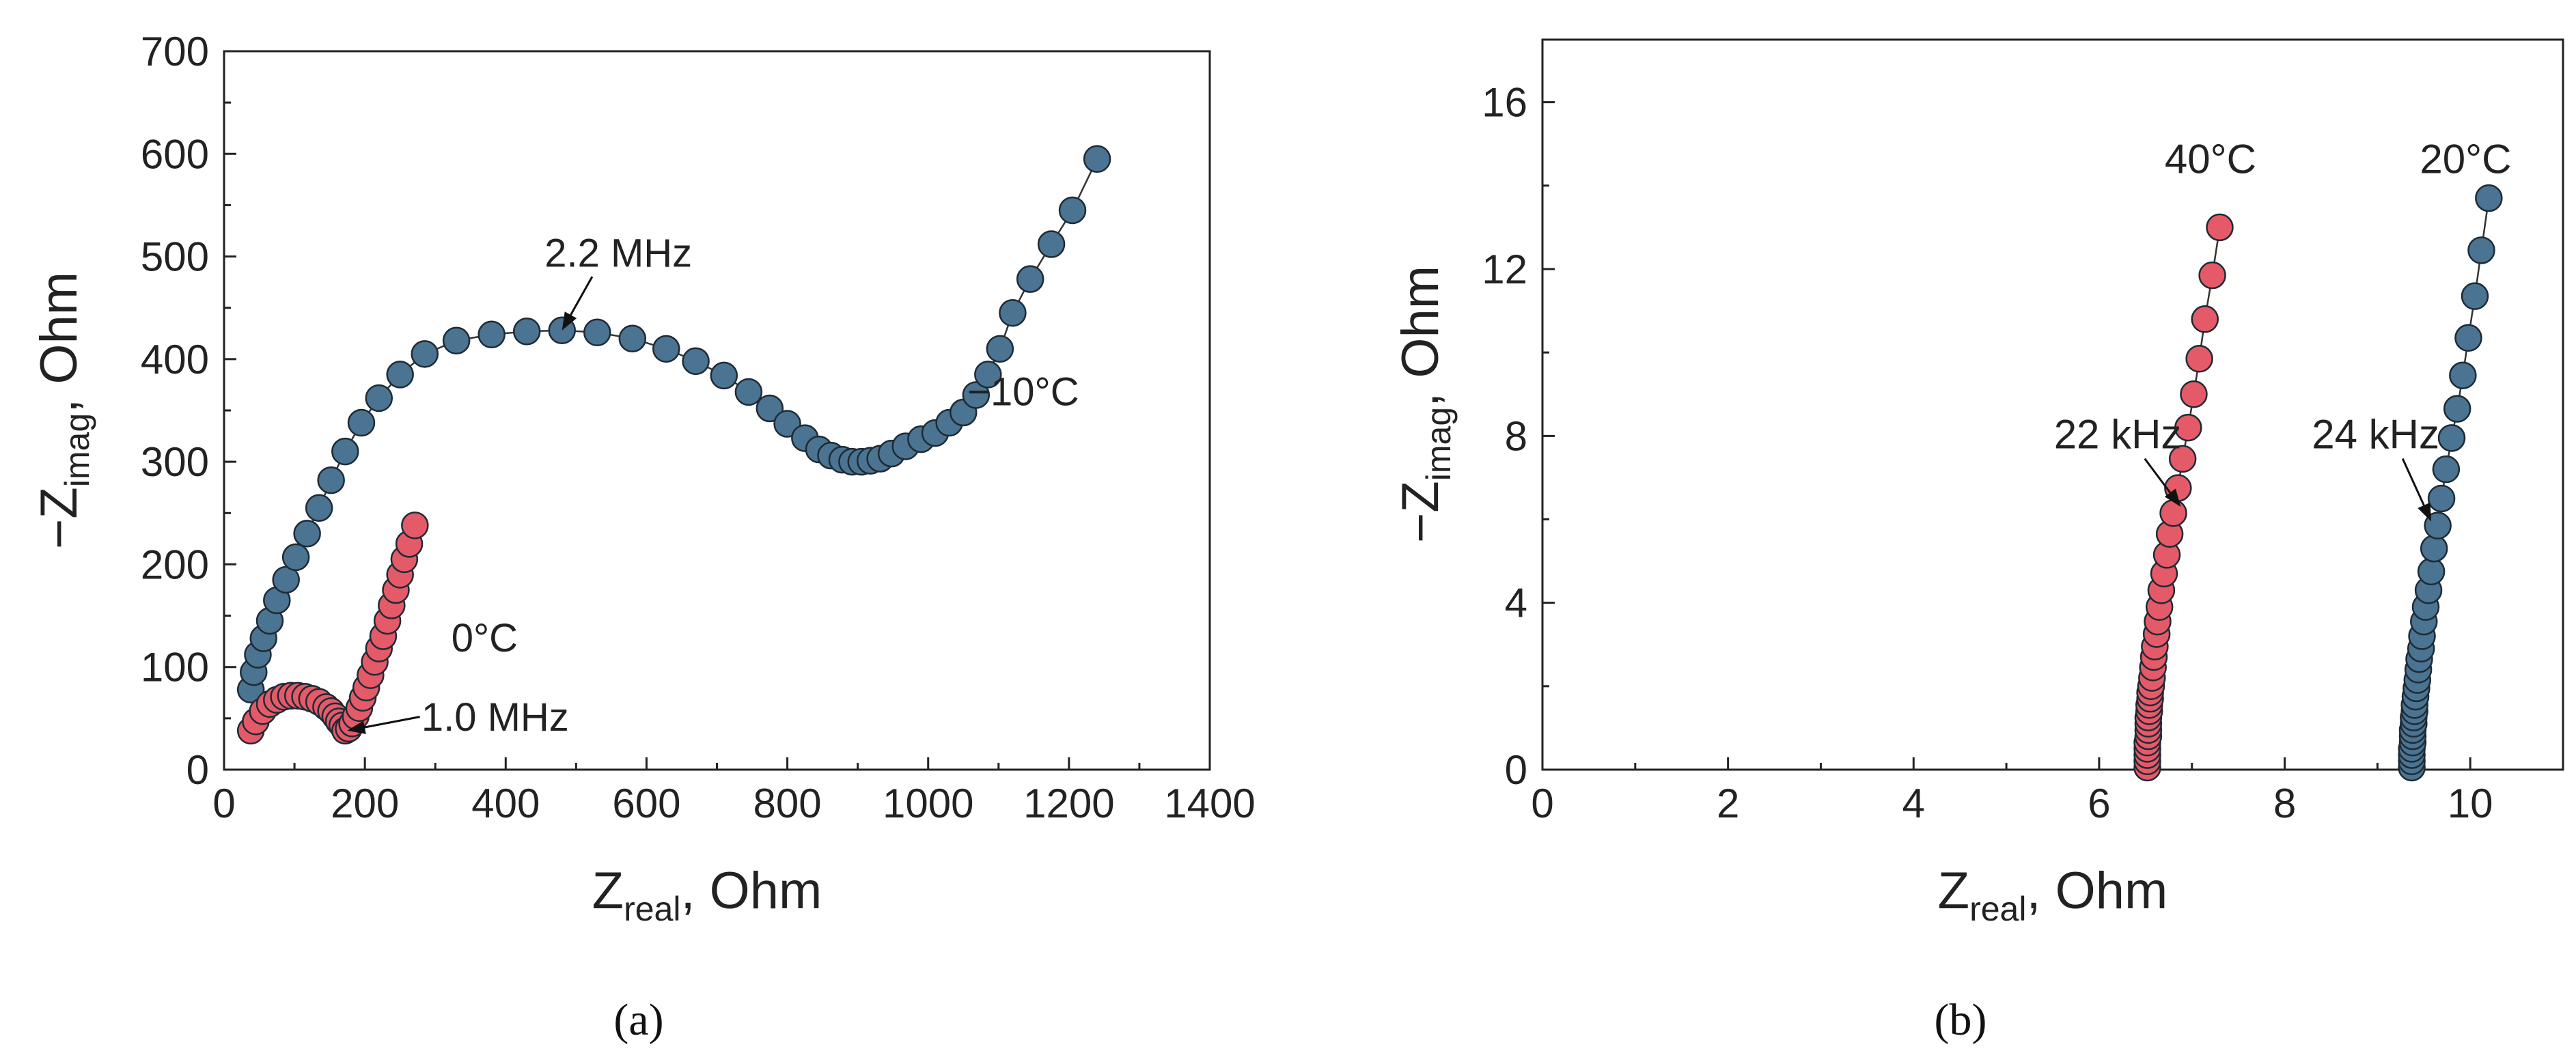  What do you see at coordinates (713, 486) in the screenshot?
I see `panel-a-annotations: −10°C 0°C 2.2 MHz 1.0 MHz` at bounding box center [713, 486].